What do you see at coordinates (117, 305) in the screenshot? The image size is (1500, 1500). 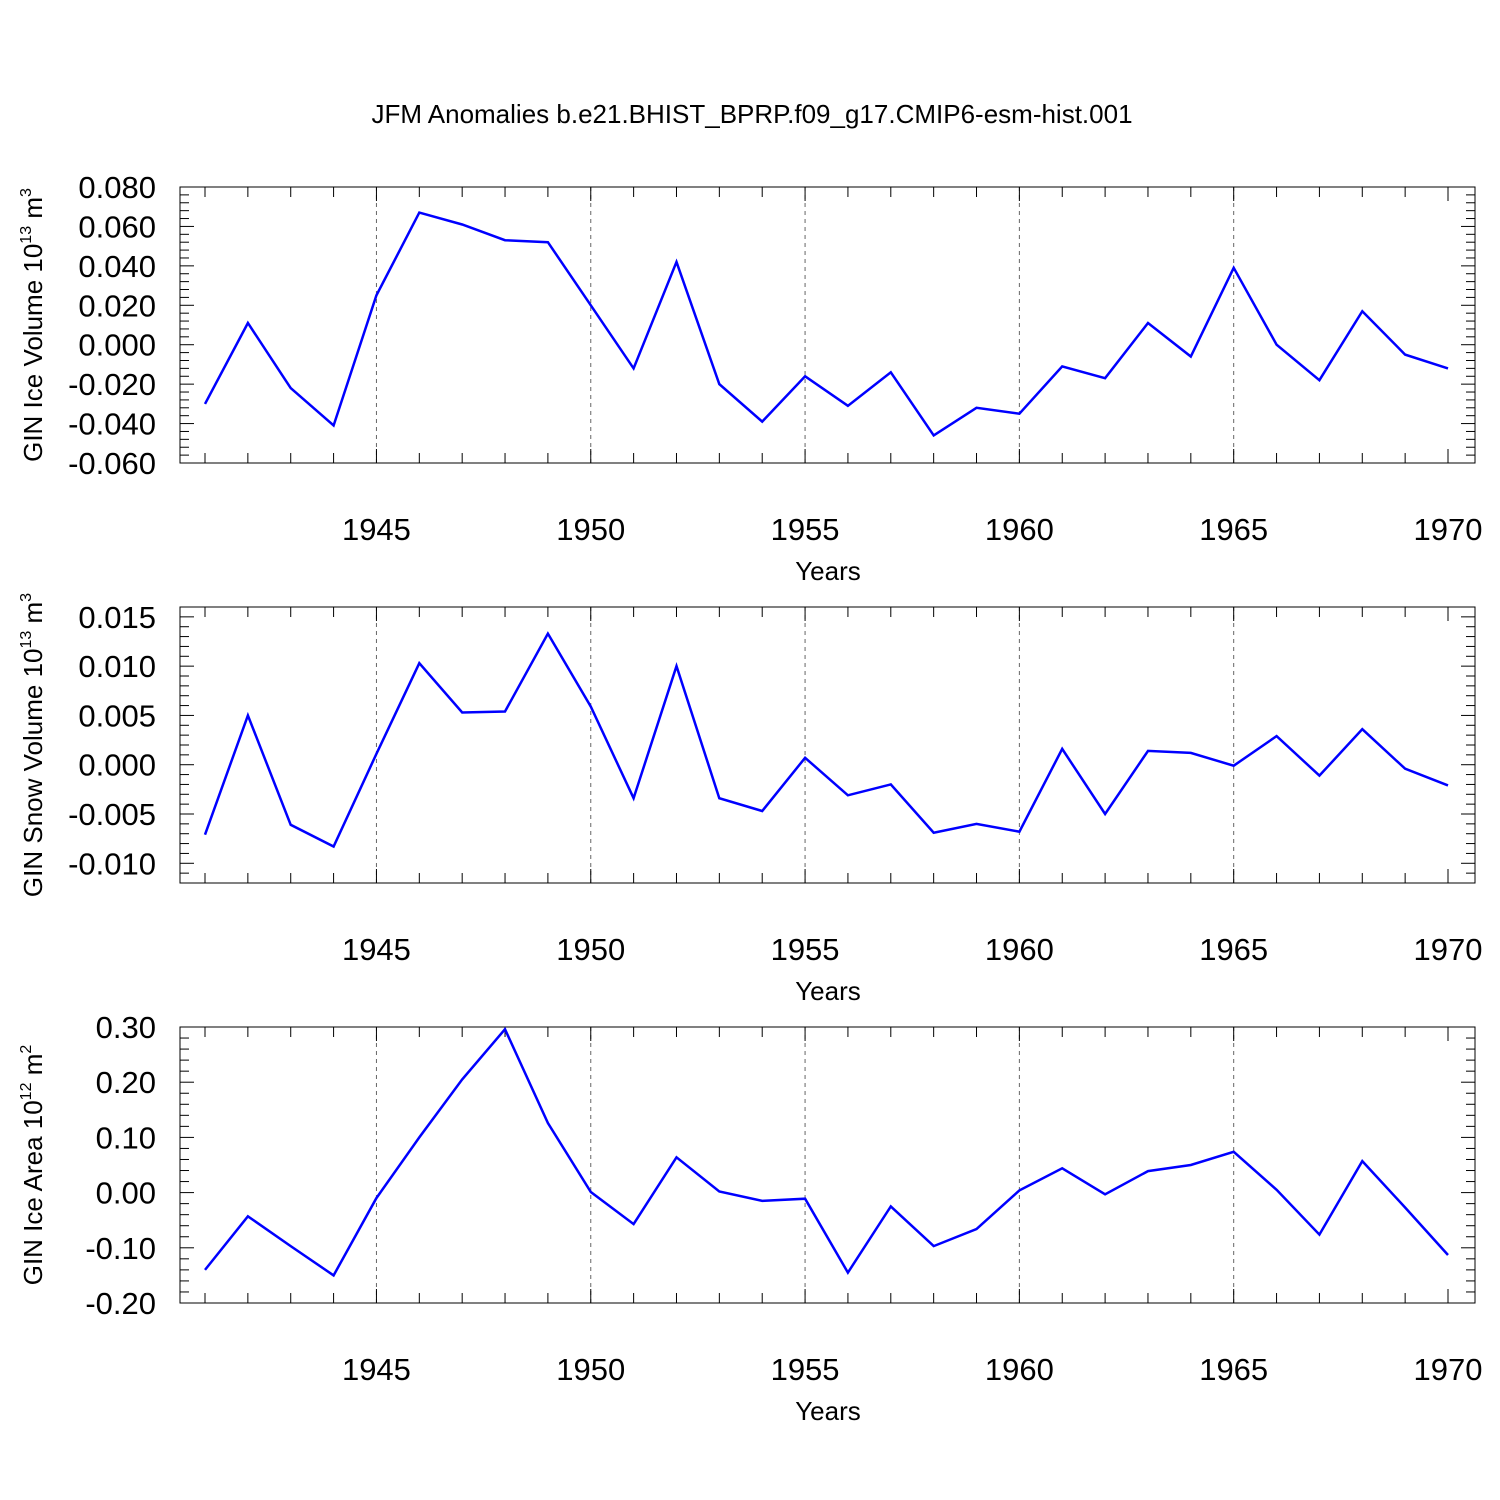 I see `y-tick-label: 0.020` at bounding box center [117, 305].